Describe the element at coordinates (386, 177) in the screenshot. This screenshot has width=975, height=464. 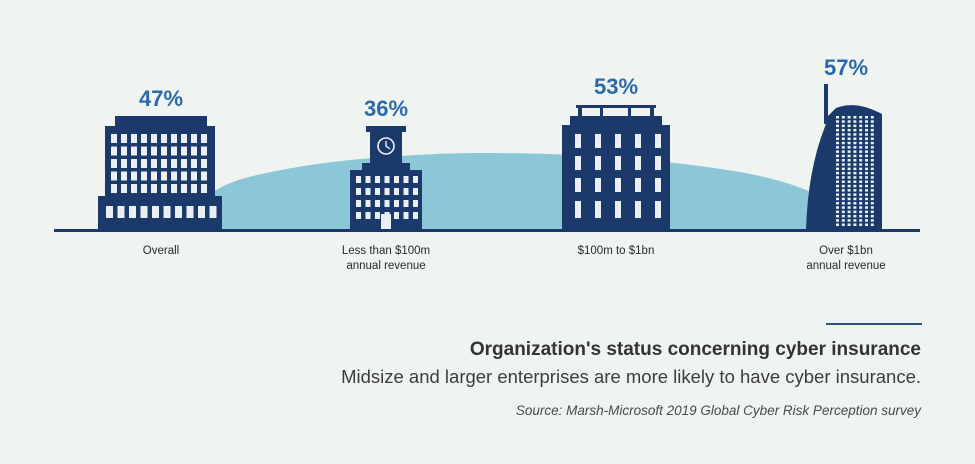
I see `building-small-revenue` at that location.